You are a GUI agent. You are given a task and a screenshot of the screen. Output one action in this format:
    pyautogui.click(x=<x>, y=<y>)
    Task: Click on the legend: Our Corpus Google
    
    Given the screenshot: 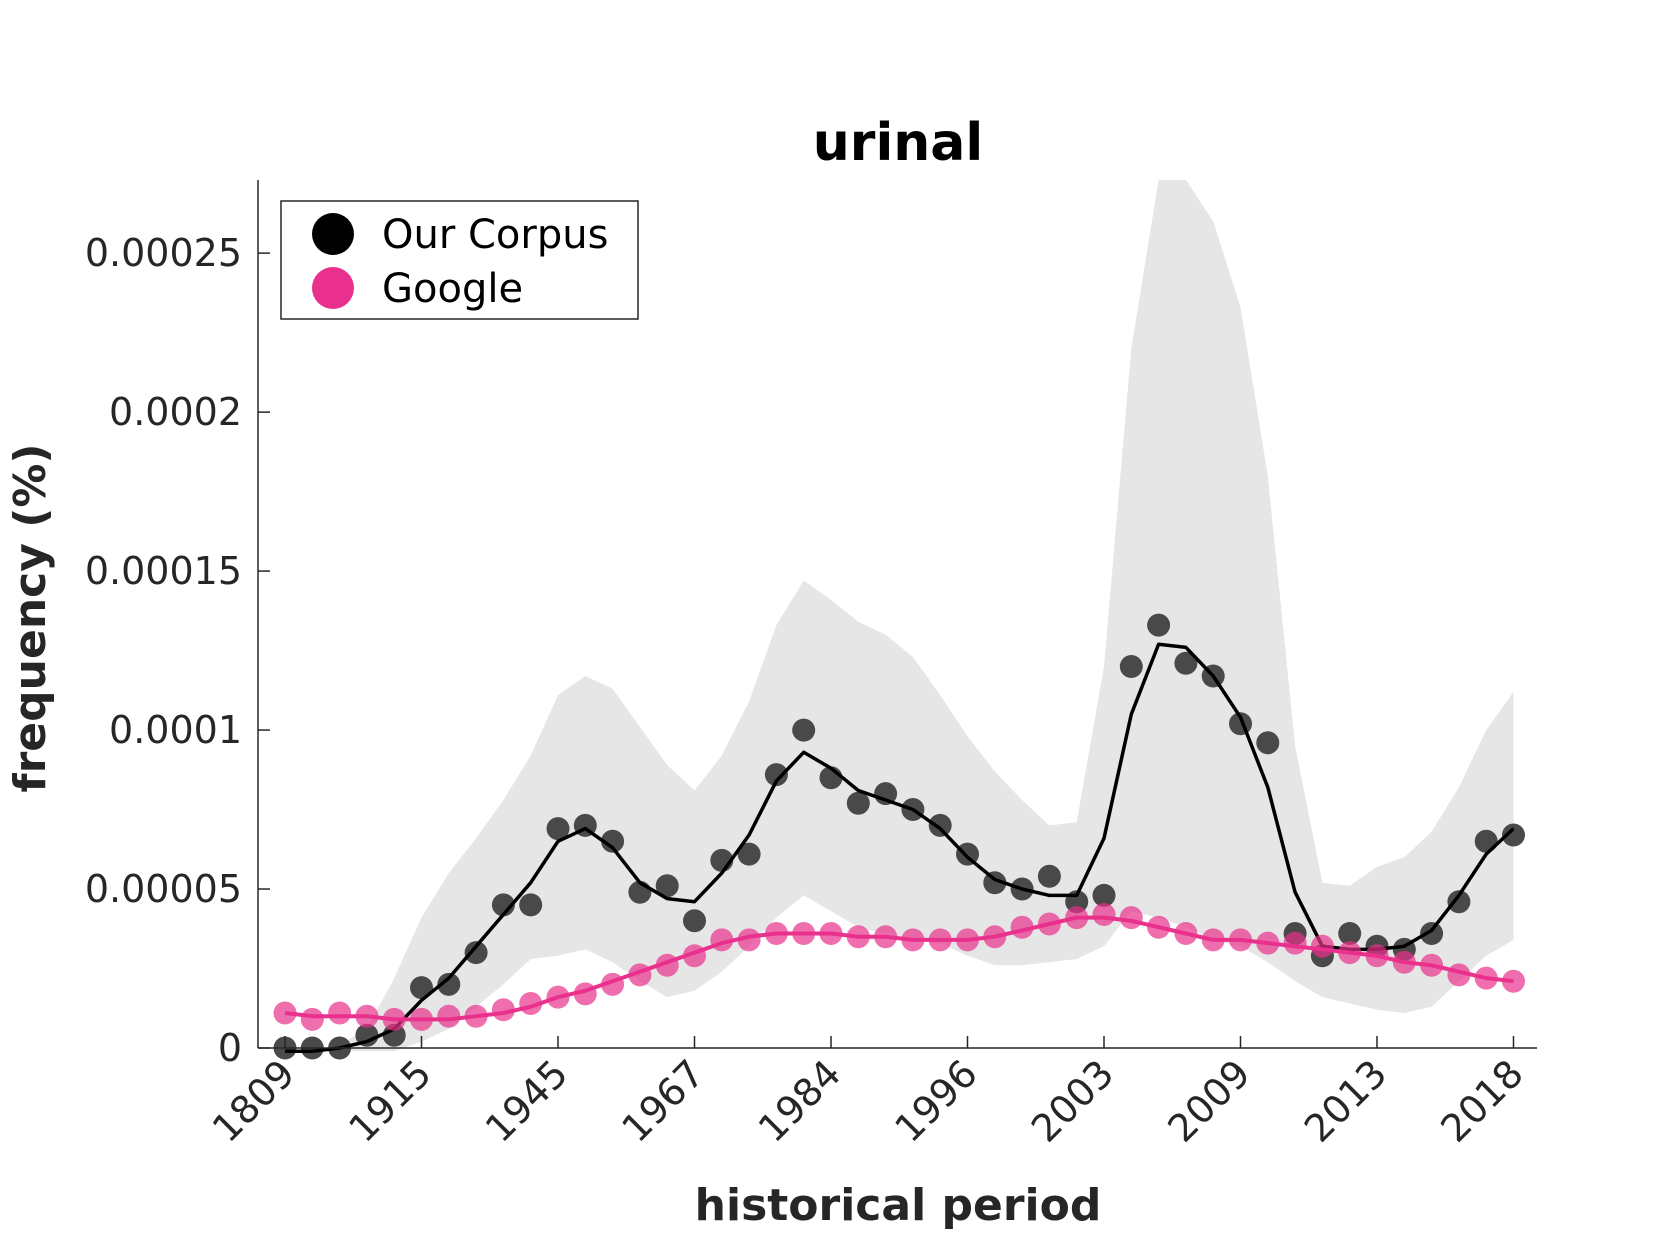 What is the action you would take?
    pyautogui.click(x=459, y=260)
    